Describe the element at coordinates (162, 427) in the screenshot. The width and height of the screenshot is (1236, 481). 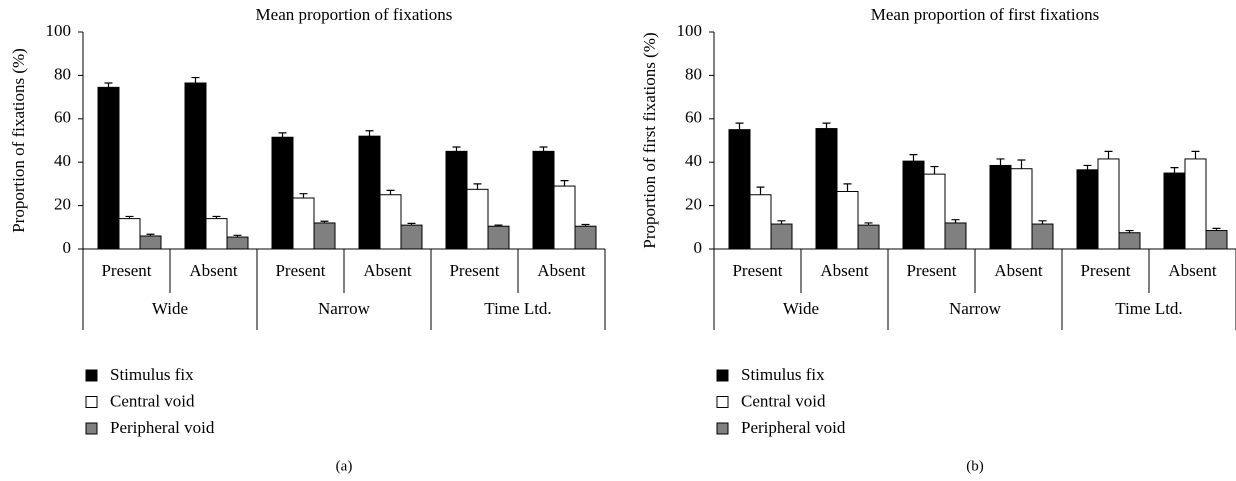
I see `legend-label: Peripheral void` at that location.